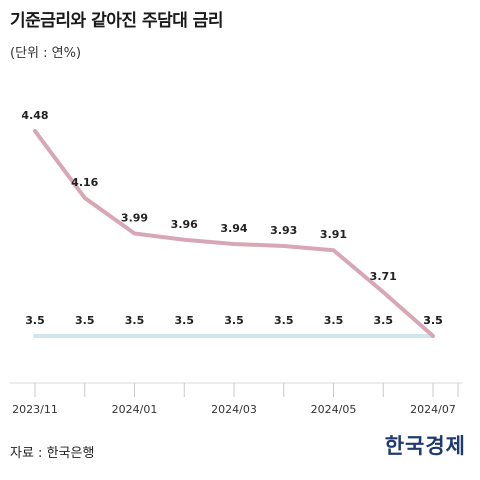 This screenshot has height=480, width=480. Describe the element at coordinates (135, 409) in the screenshot. I see `x-tick-label: 2024/01` at that location.